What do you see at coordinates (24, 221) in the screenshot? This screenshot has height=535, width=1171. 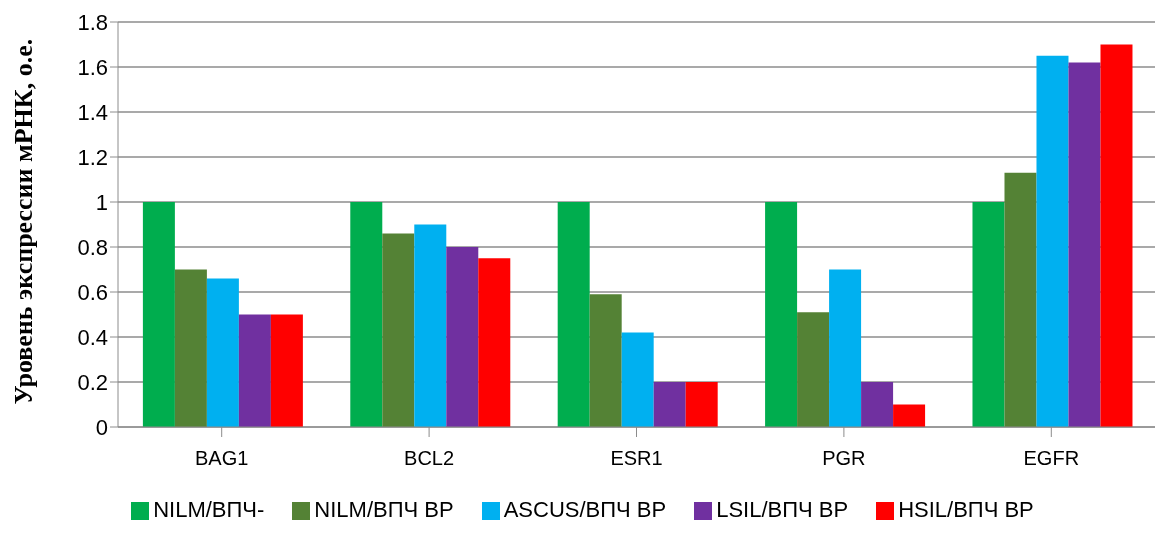 I see `y-axis-title: Уровень экспрессии мРНК, о.е.` at bounding box center [24, 221].